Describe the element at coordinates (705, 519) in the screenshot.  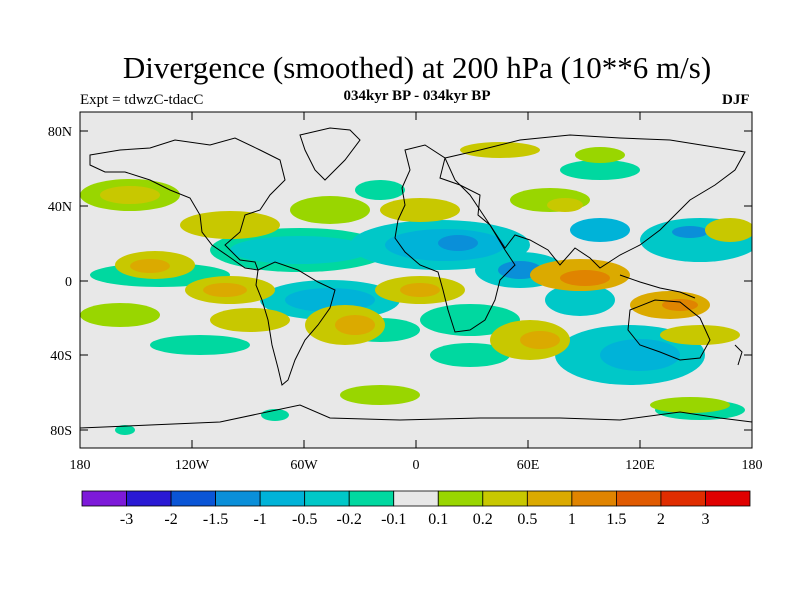
I see `colorbar-label: 3` at that location.